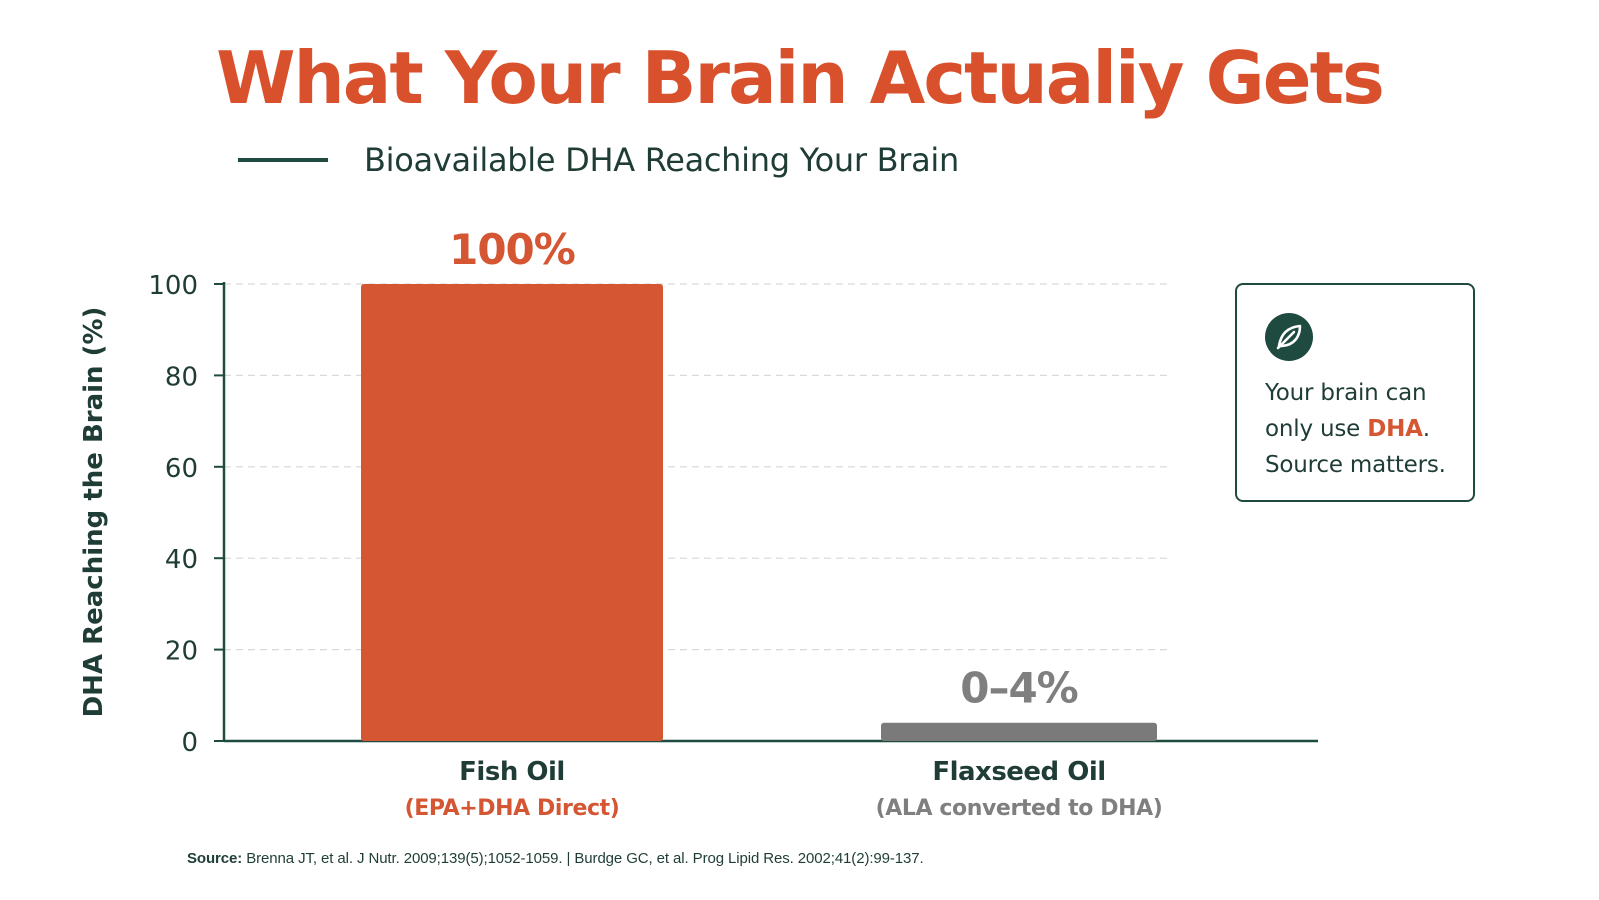 This screenshot has height=900, width=1599. Describe the element at coordinates (189, 743) in the screenshot. I see `y-tick-label-0: 0` at that location.